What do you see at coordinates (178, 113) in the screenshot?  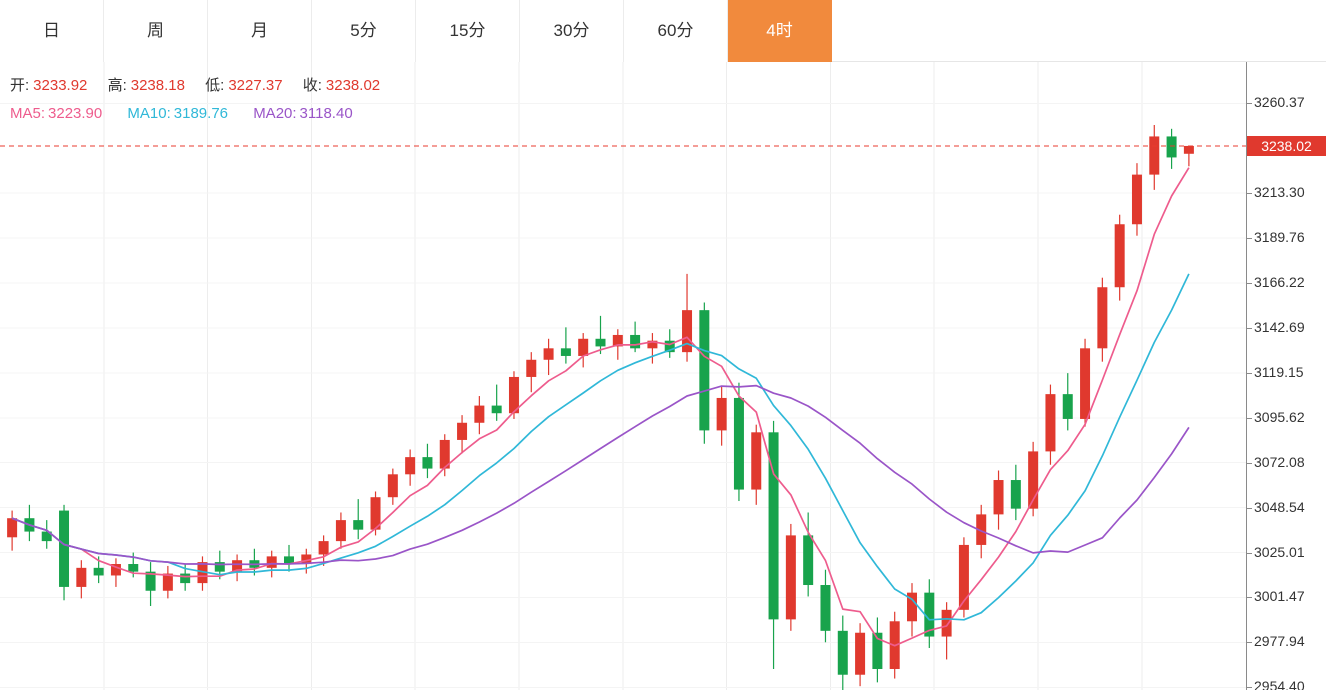 I see `ma10-legend: MA10: 3189.76` at bounding box center [178, 113].